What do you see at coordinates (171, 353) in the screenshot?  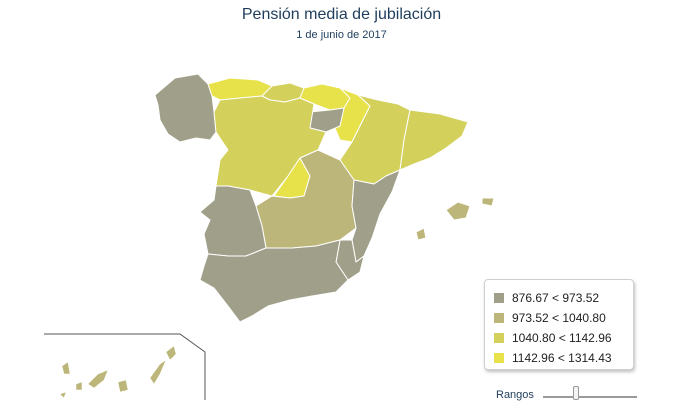 I see `region-canarias-lanzarote` at bounding box center [171, 353].